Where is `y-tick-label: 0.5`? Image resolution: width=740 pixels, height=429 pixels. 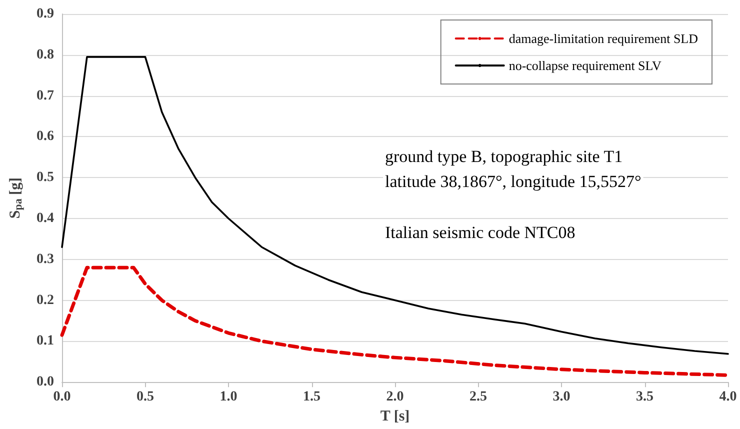
y-tick-label: 0.5 is located at coordinates (45, 178).